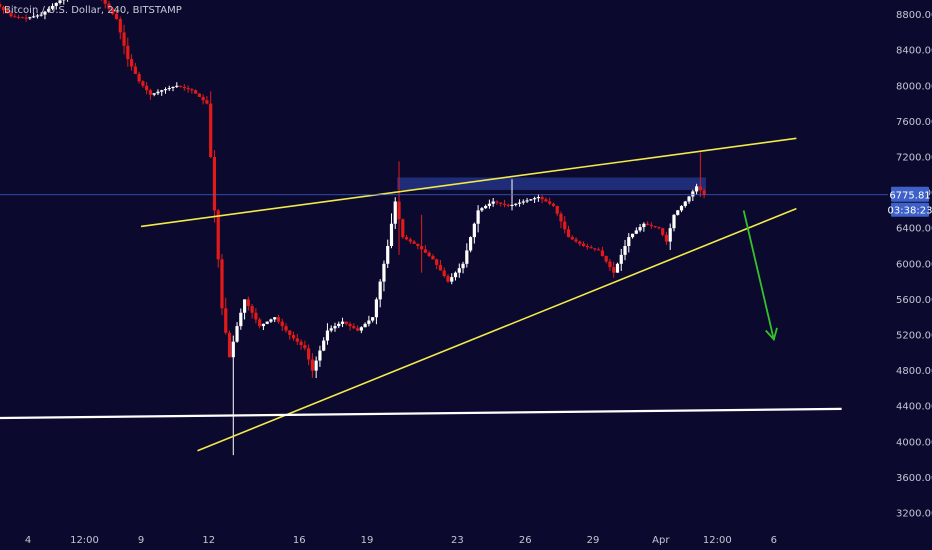  I want to click on upper-channel-line, so click(468, 182).